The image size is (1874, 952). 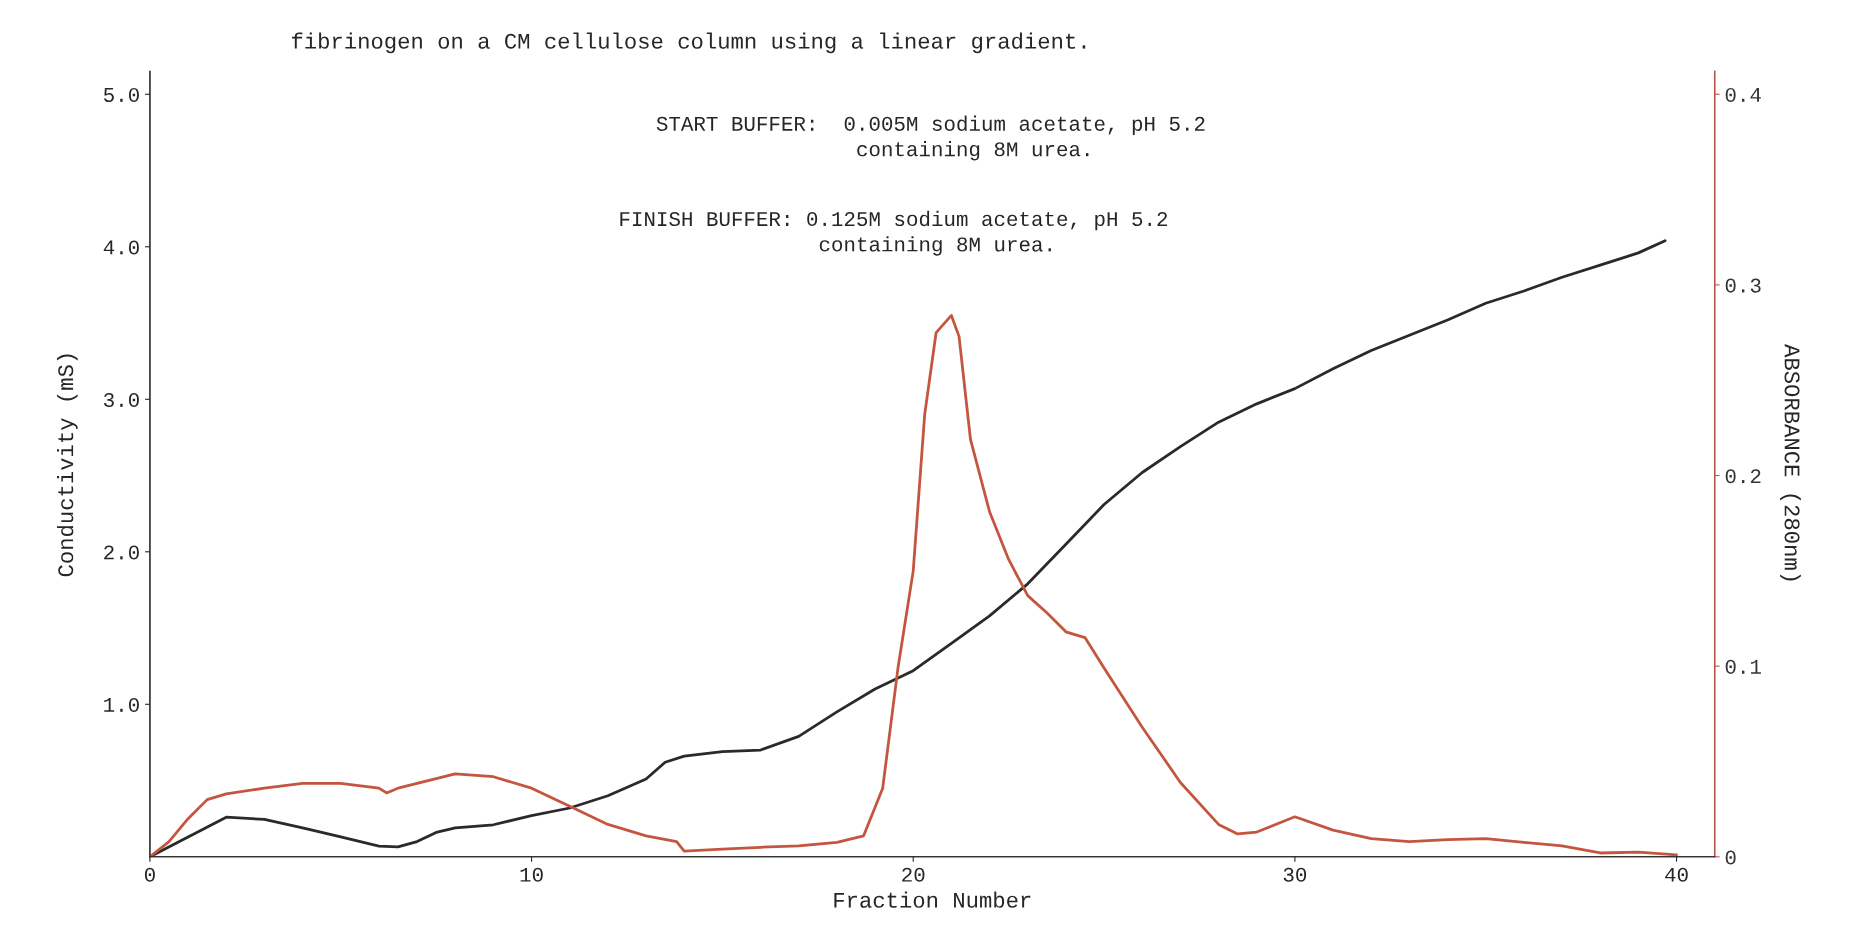 I want to click on y-tick-label: 2.0, so click(x=121, y=552).